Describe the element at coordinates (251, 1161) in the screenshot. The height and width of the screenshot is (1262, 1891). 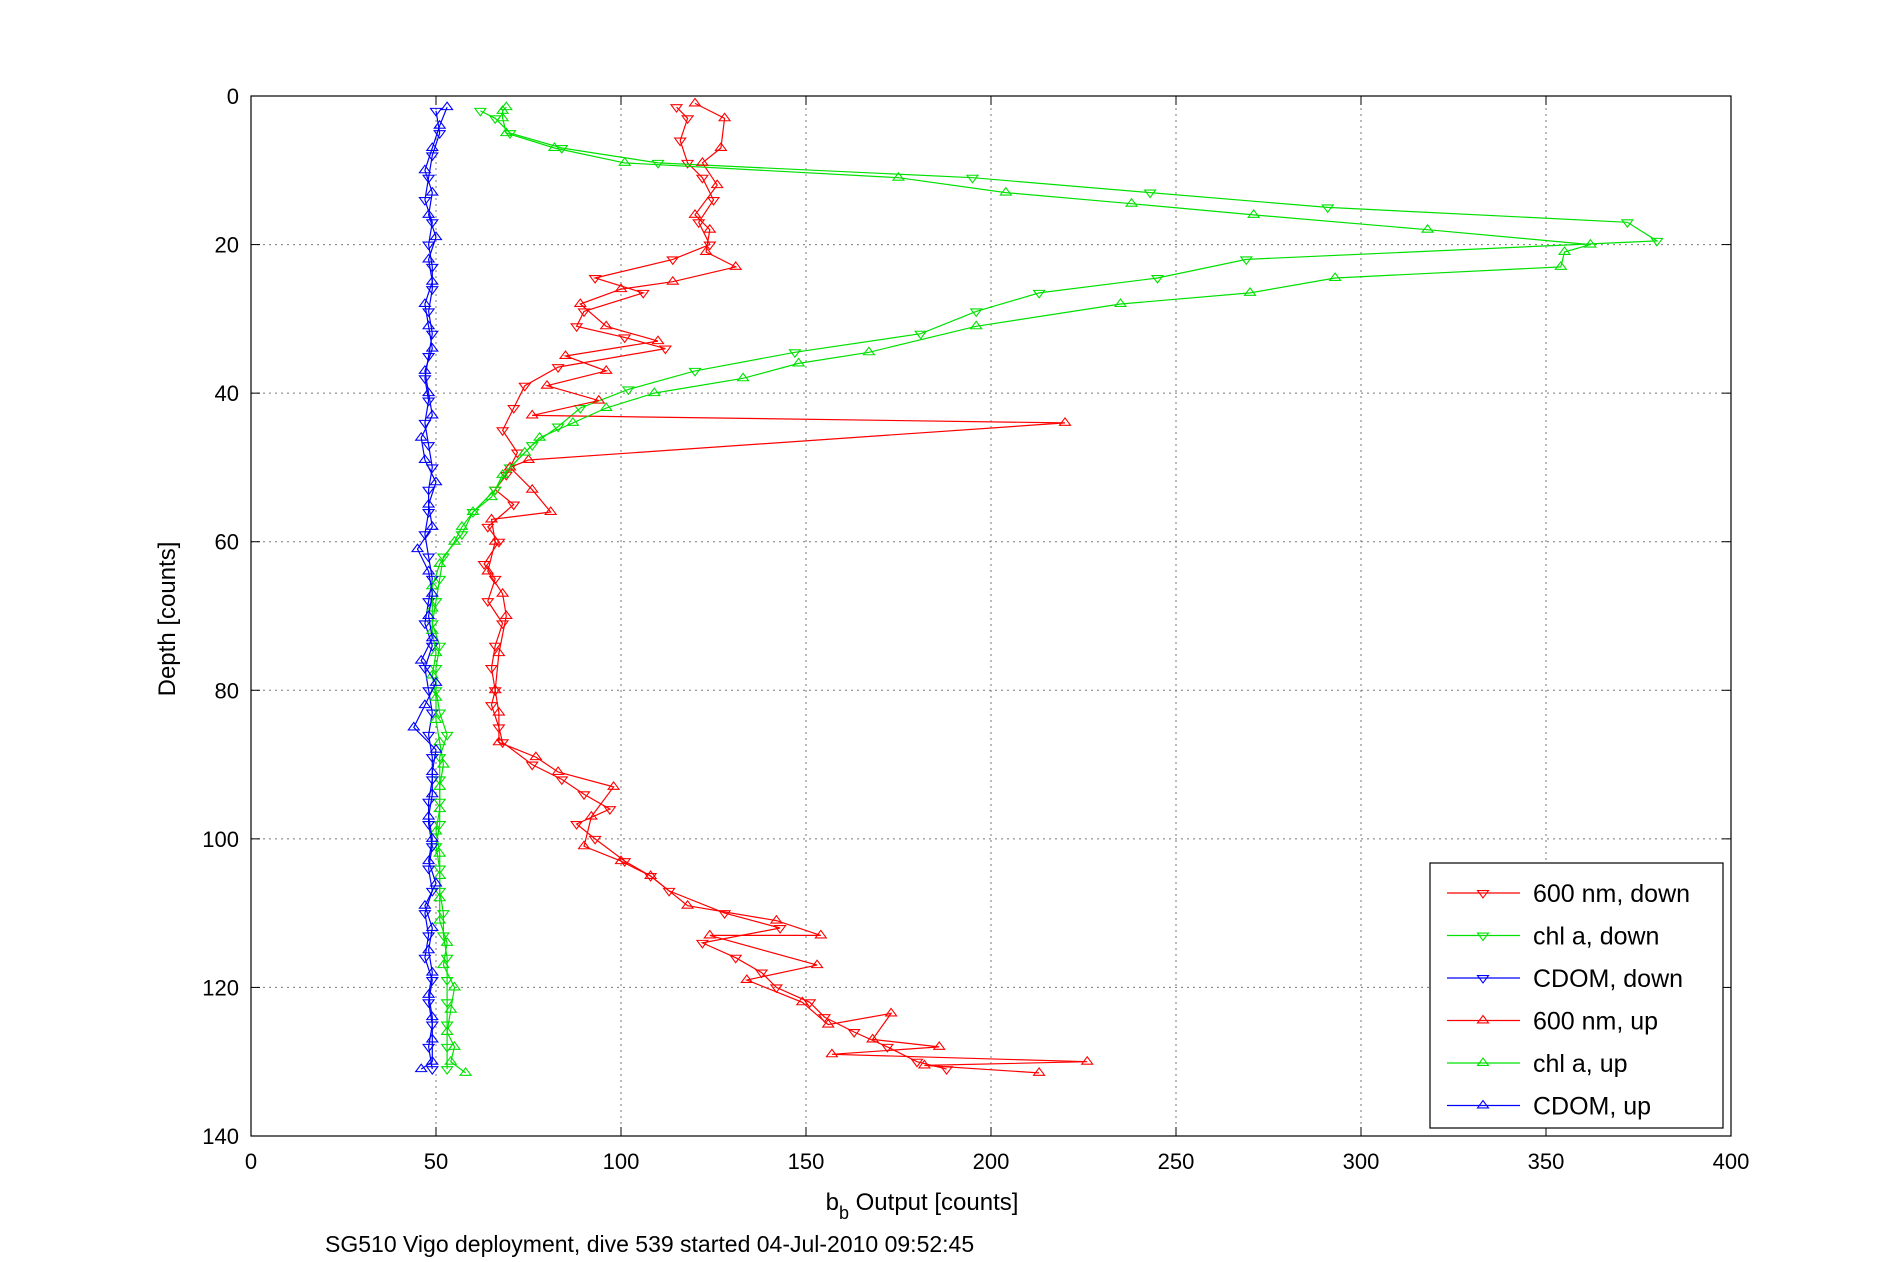
I see `x-tick-label: 0` at that location.